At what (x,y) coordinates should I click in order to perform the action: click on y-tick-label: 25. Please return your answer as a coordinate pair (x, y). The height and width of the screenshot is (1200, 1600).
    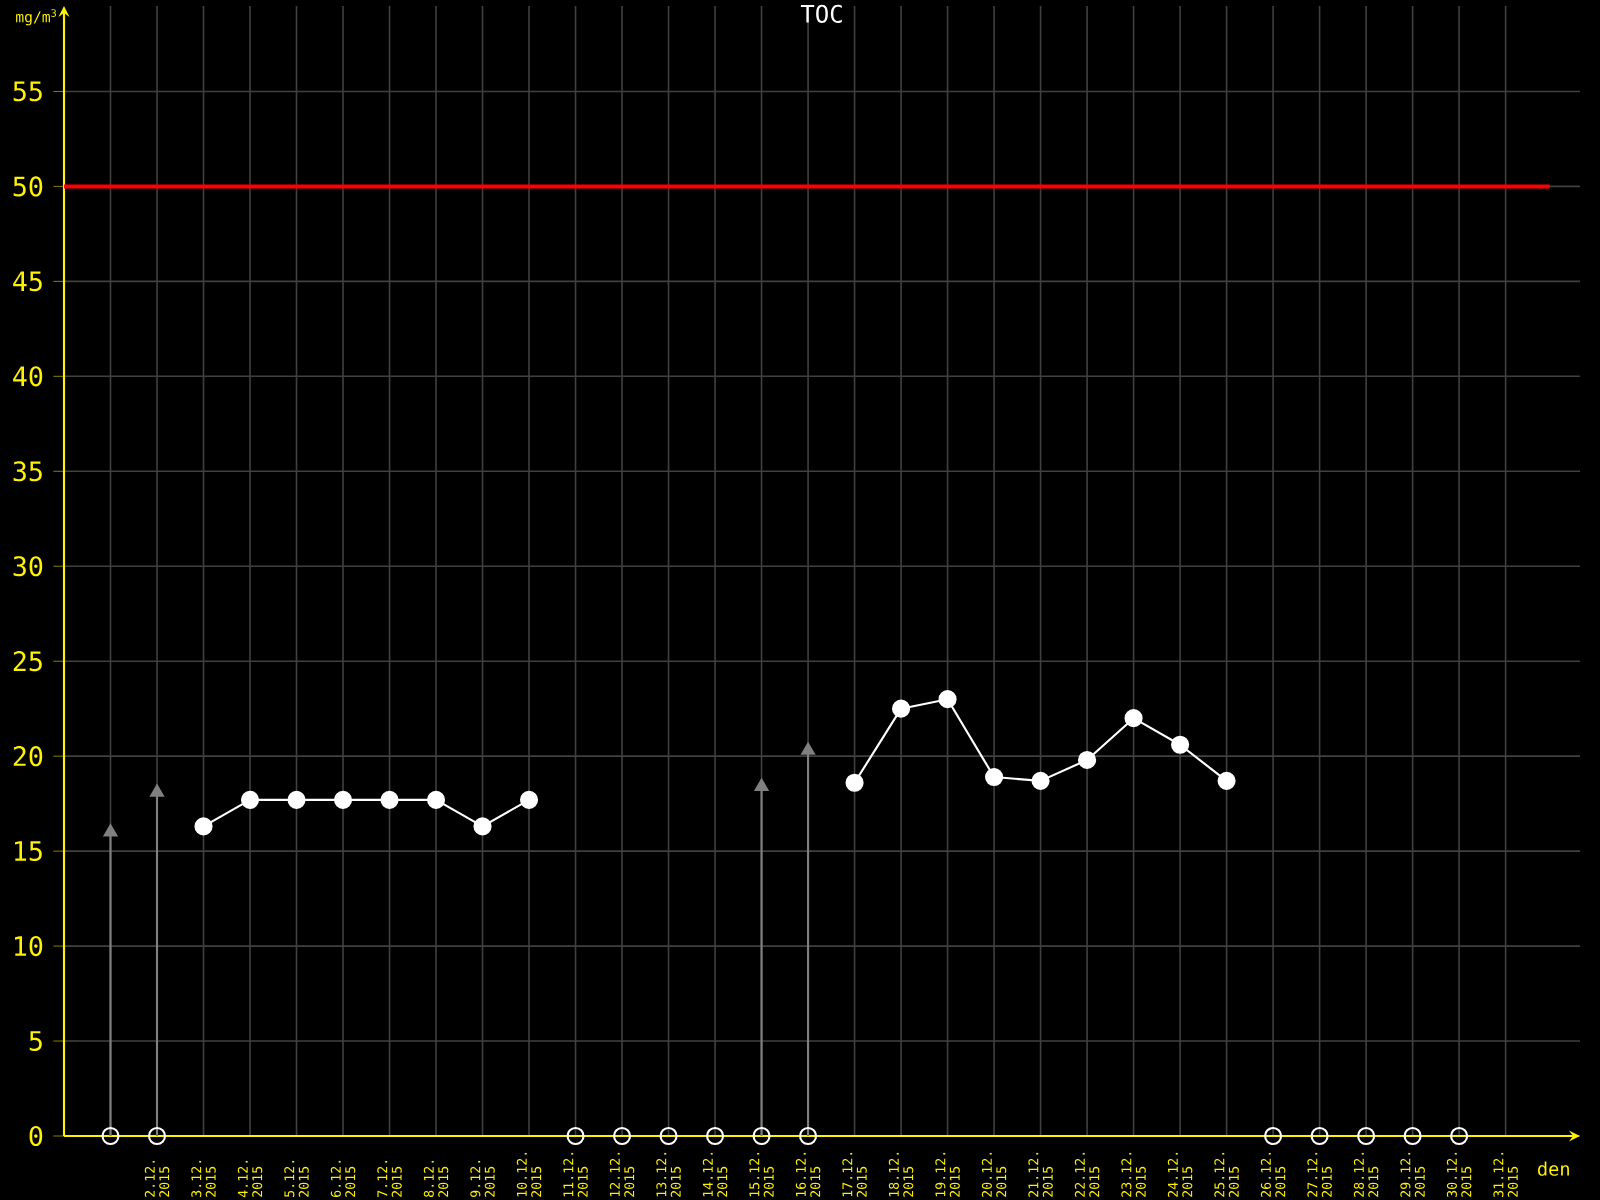
    Looking at the image, I should click on (27, 661).